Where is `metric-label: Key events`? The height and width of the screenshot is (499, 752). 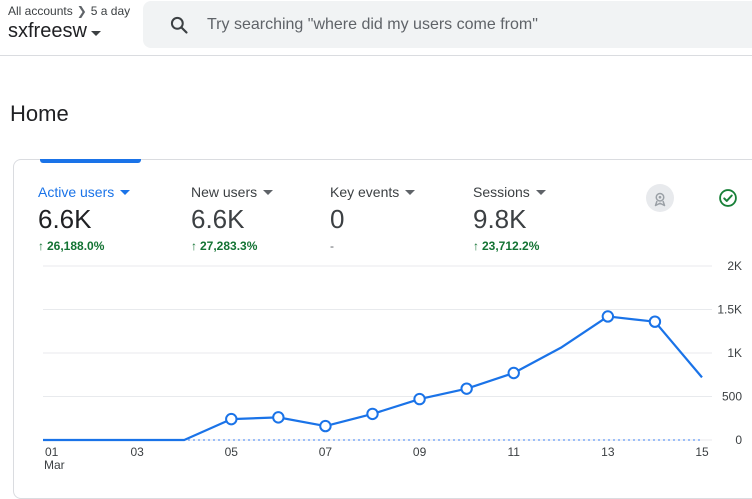
metric-label: Key events is located at coordinates (365, 192).